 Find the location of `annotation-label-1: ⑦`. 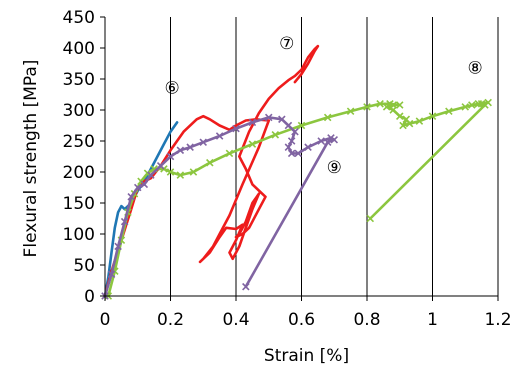

annotation-label-1: ⑦ is located at coordinates (286, 44).